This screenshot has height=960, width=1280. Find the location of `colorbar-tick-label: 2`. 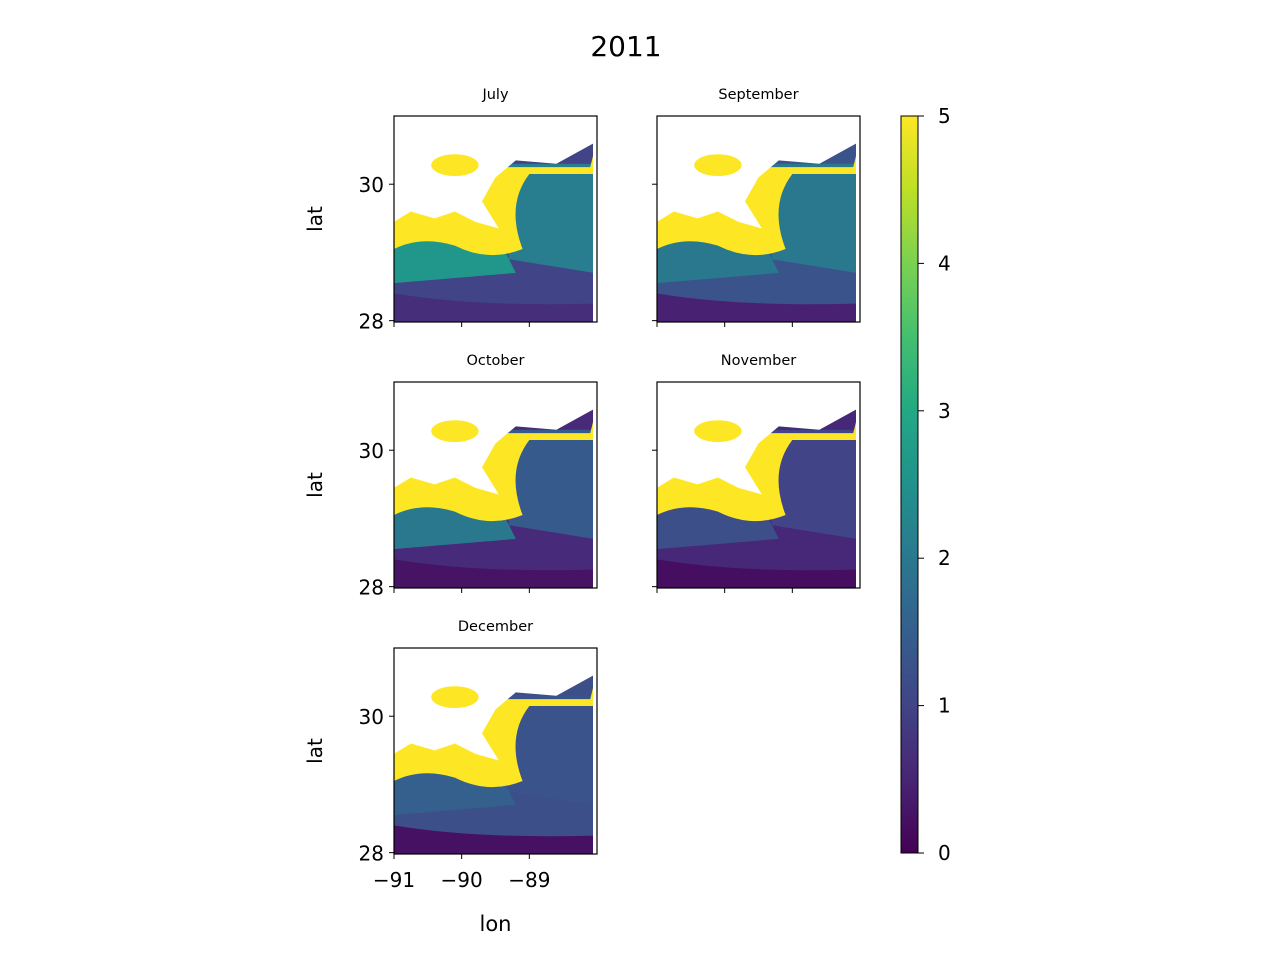

colorbar-tick-label: 2 is located at coordinates (944, 558).